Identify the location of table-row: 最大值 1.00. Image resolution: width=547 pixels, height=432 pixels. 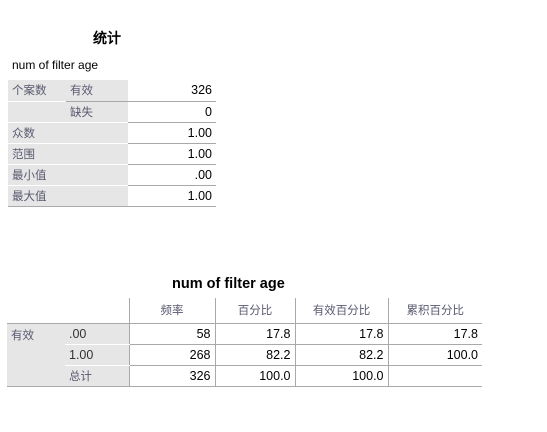
(112, 196).